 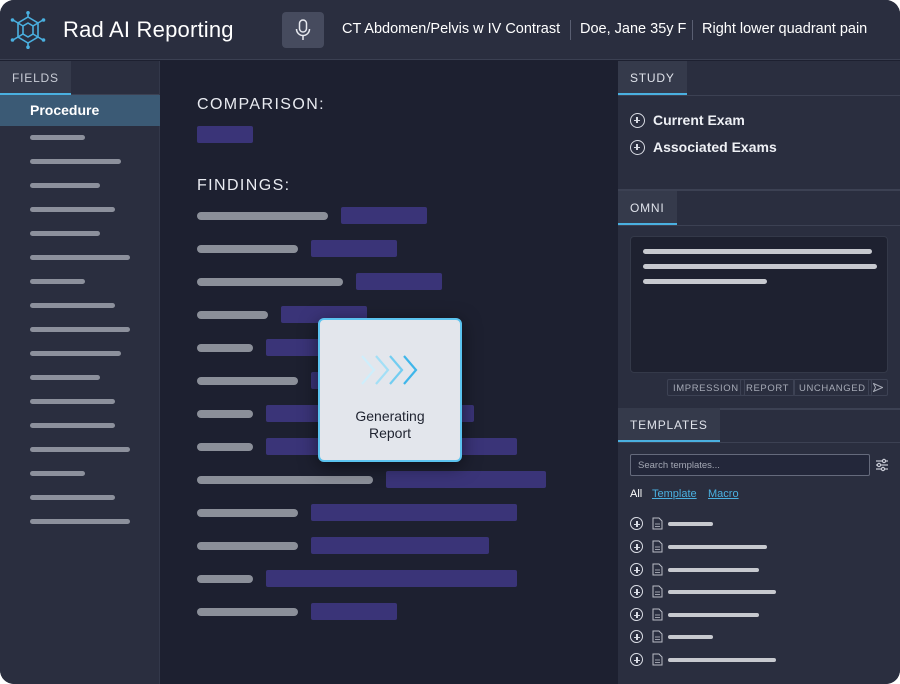 What do you see at coordinates (636, 494) in the screenshot?
I see `filter-all: All` at bounding box center [636, 494].